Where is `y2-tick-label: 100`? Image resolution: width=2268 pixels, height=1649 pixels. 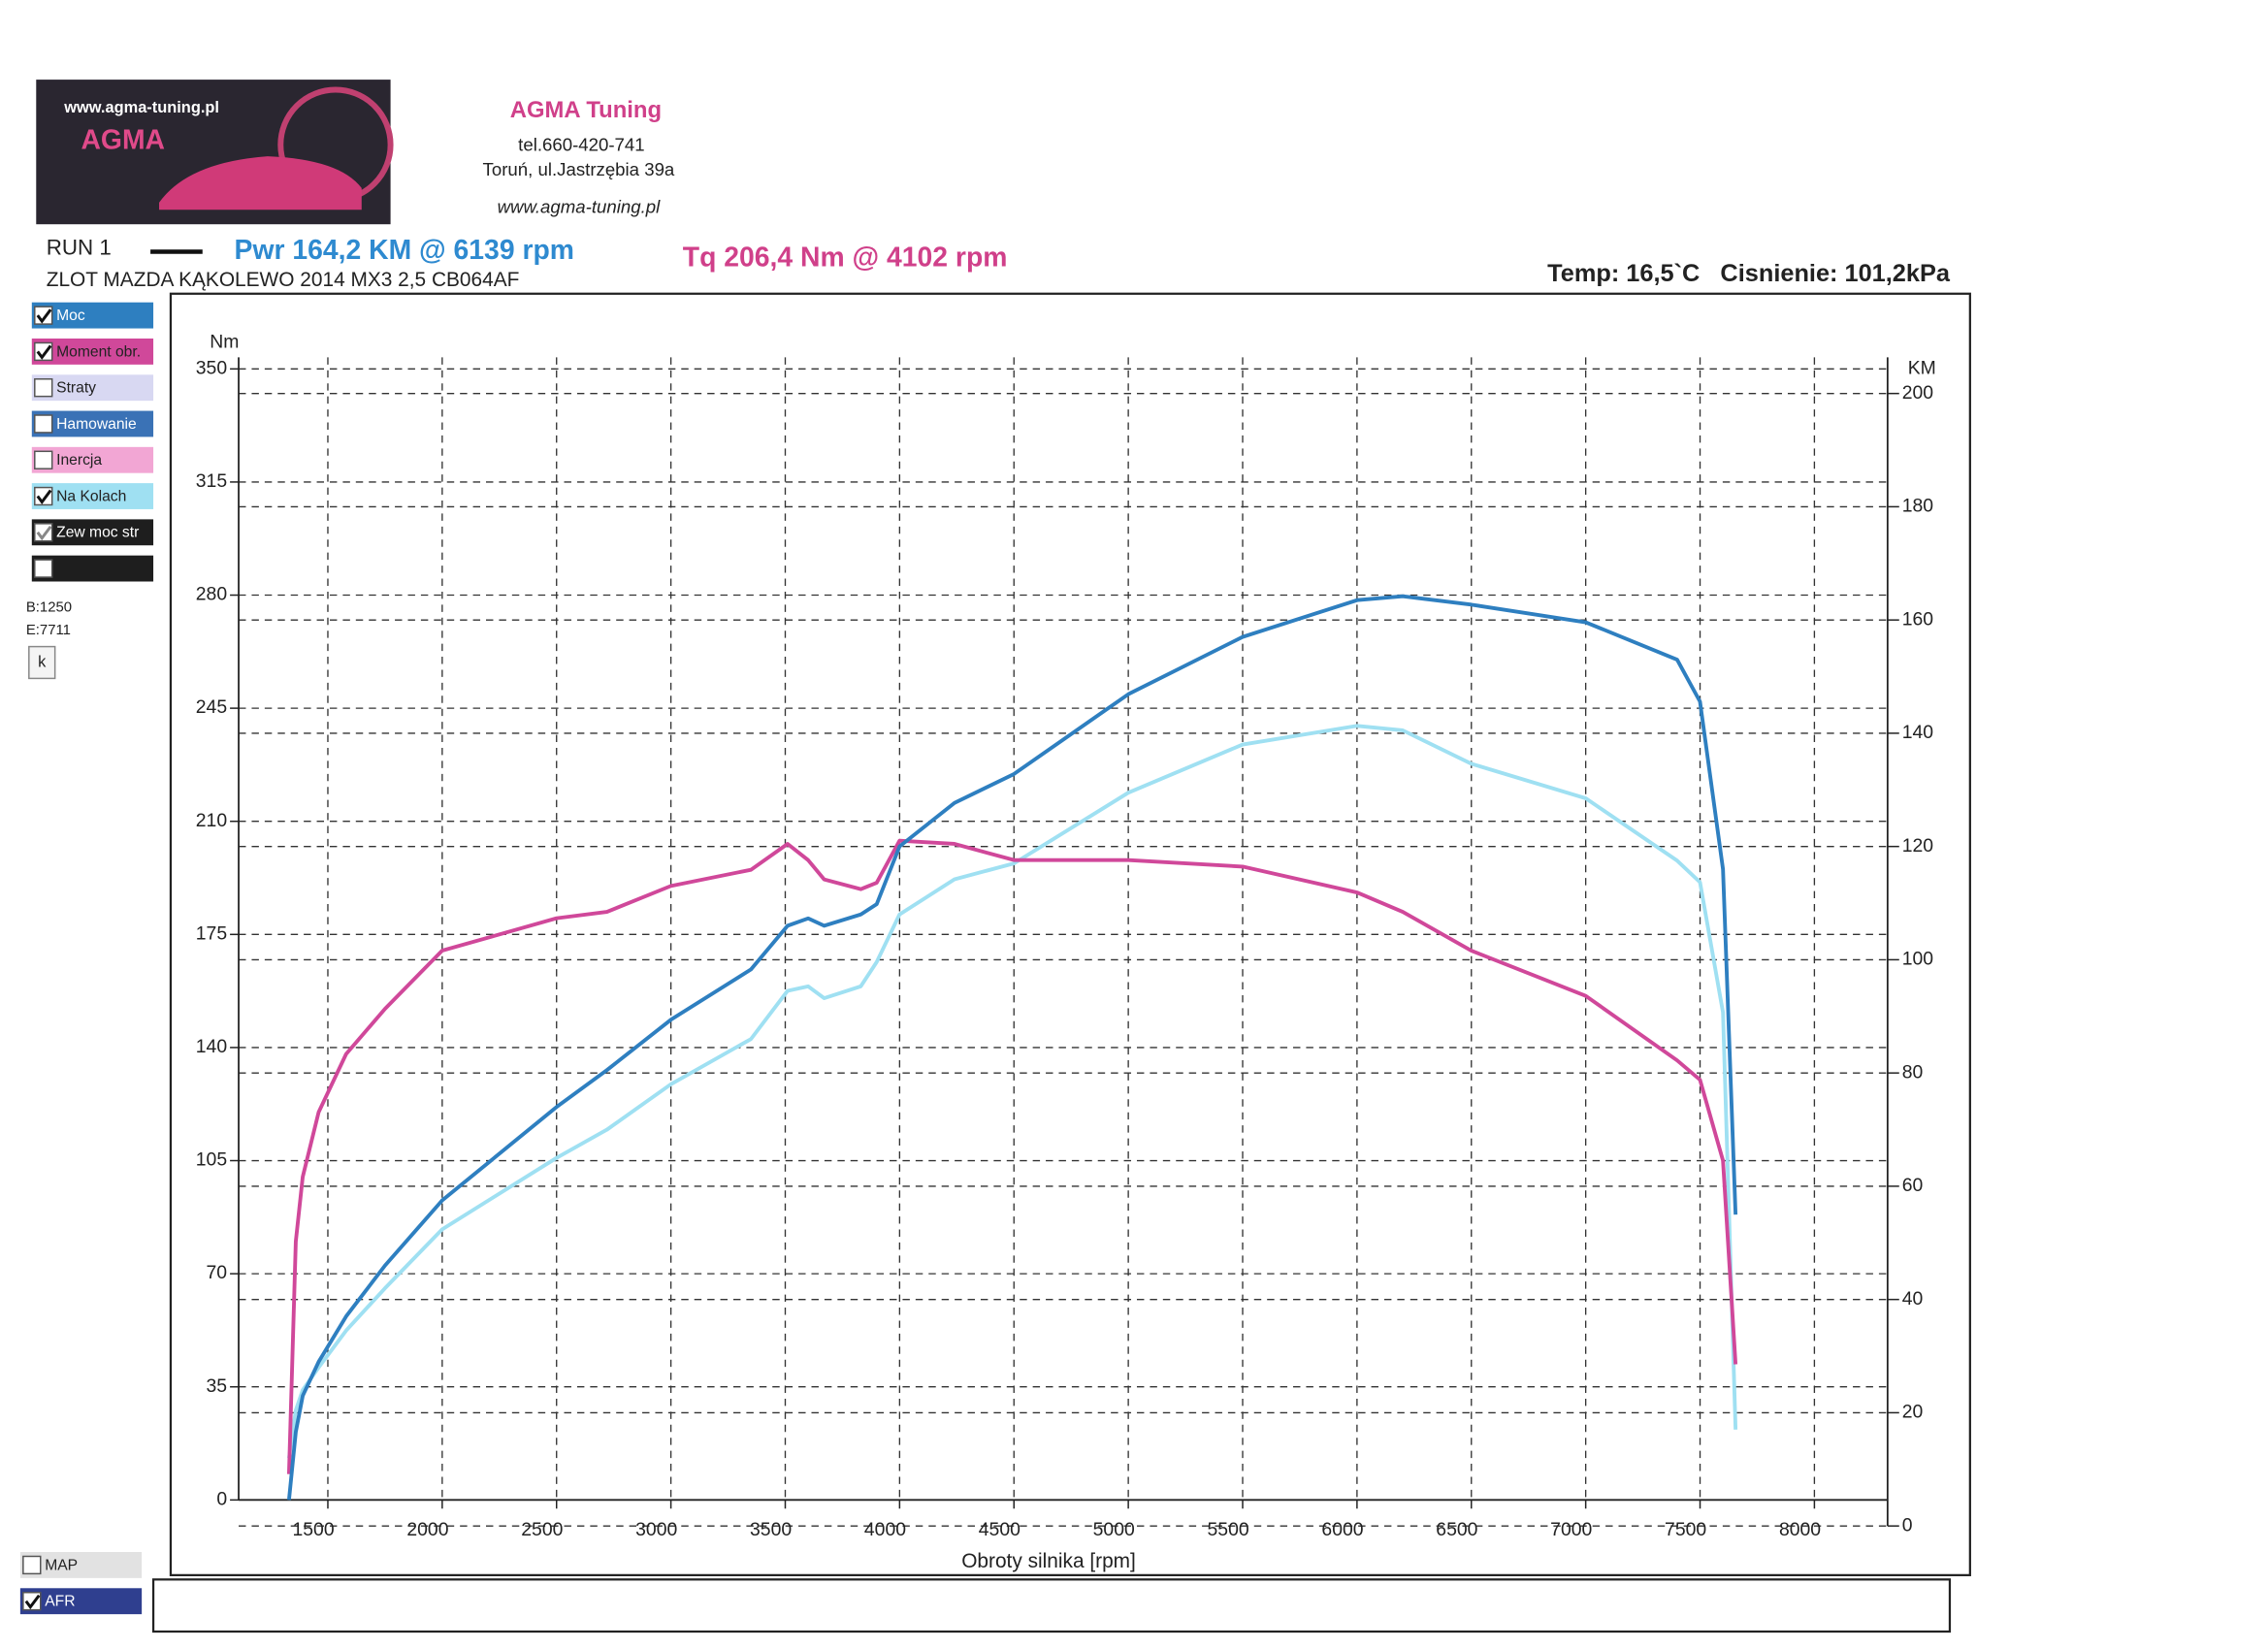
y2-tick-label: 100 is located at coordinates (1918, 959).